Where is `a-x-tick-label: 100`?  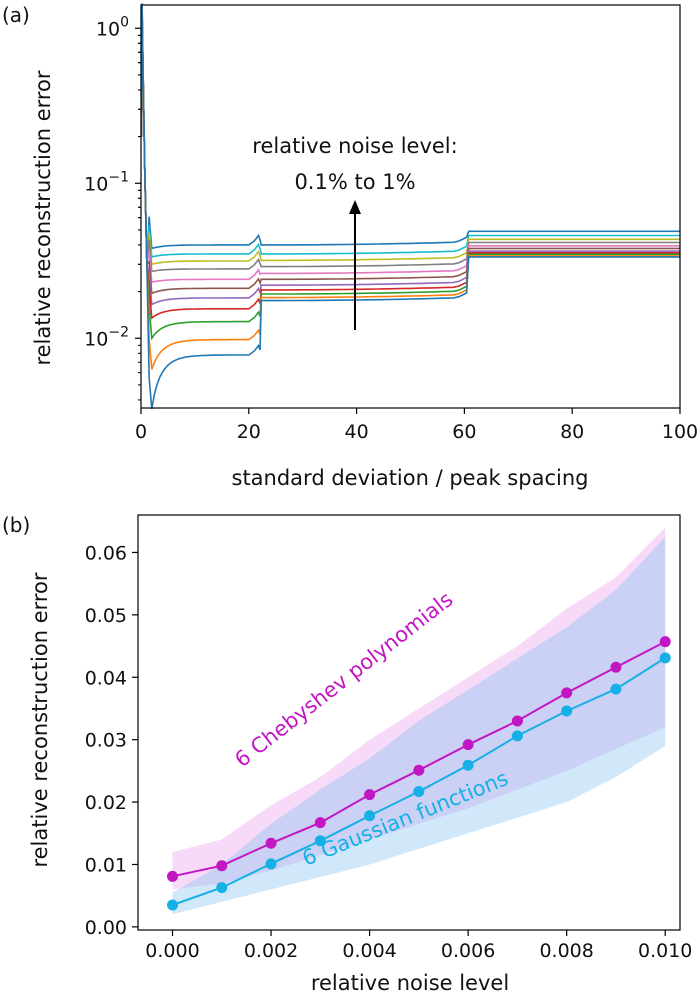 a-x-tick-label: 100 is located at coordinates (679, 432).